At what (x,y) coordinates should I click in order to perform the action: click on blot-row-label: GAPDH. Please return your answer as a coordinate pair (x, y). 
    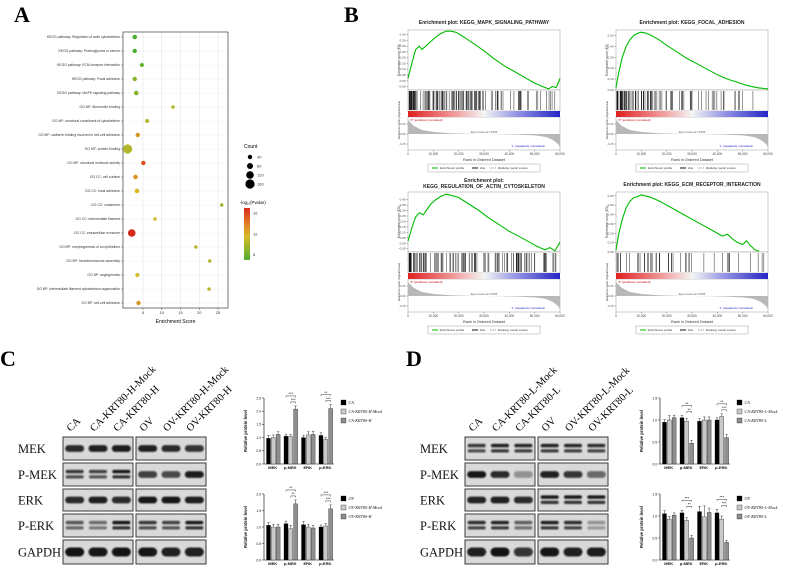
    Looking at the image, I should click on (441, 553).